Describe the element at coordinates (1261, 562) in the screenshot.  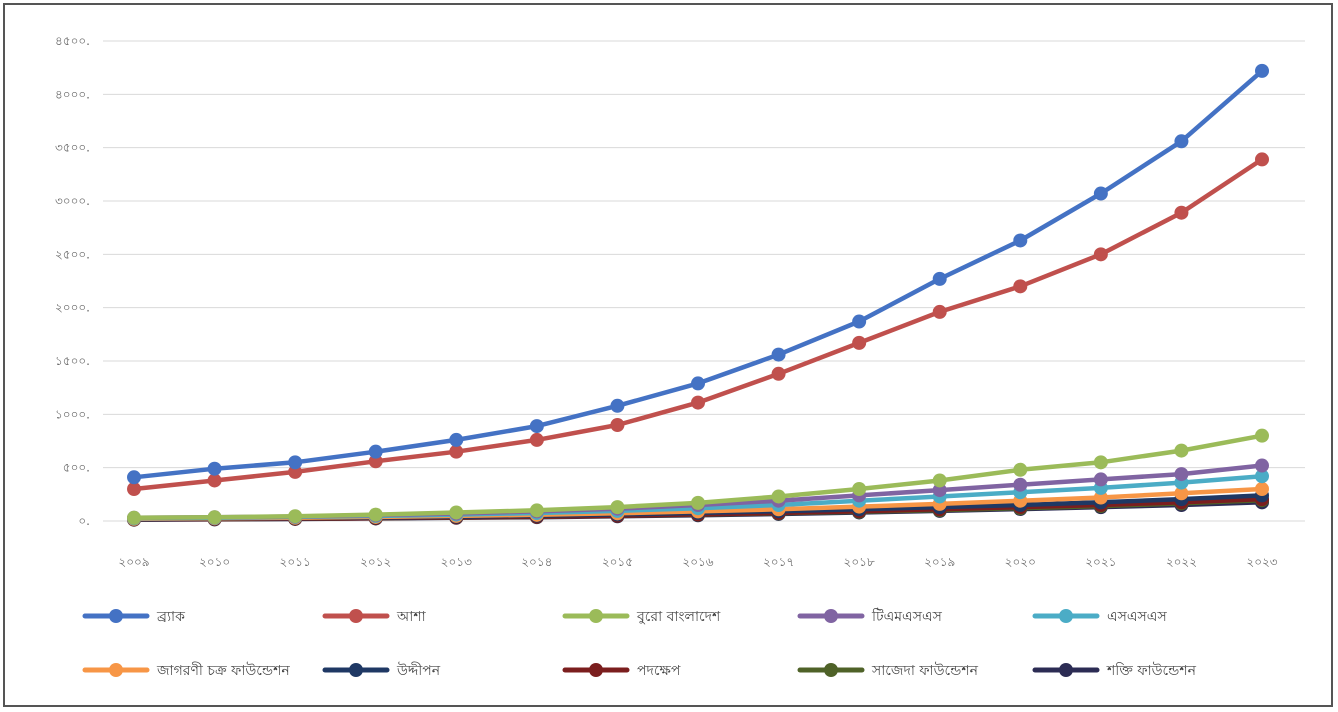
I see `x-tick-label: ২০২৩` at that location.